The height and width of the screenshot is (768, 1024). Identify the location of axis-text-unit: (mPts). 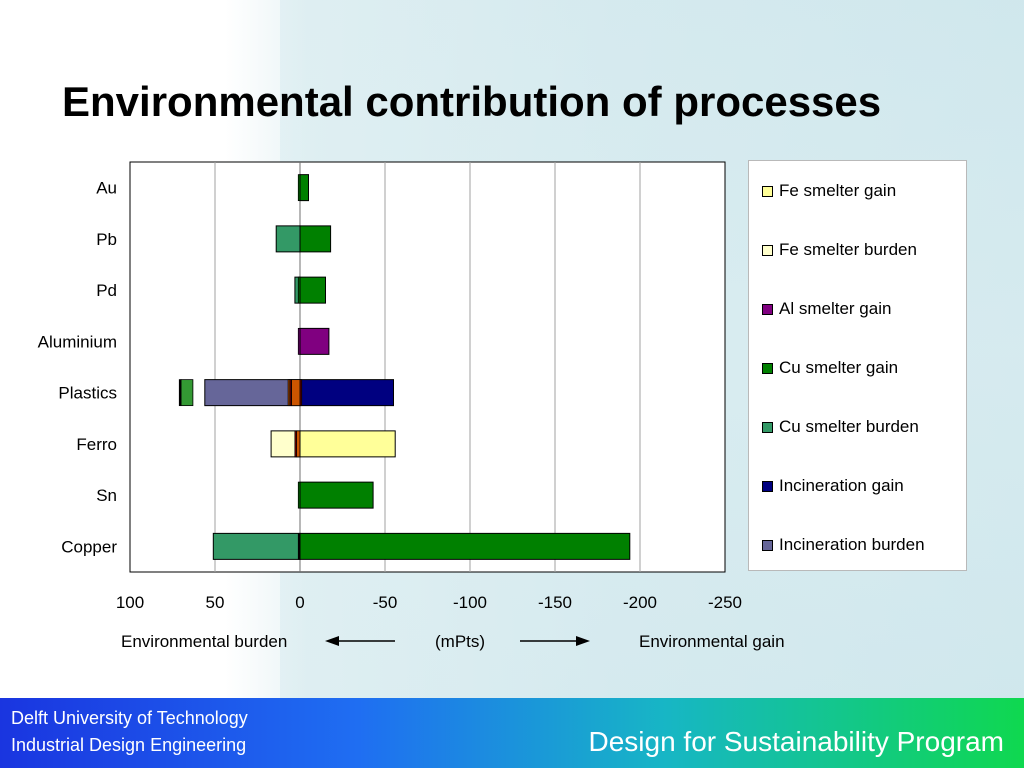
(460, 641).